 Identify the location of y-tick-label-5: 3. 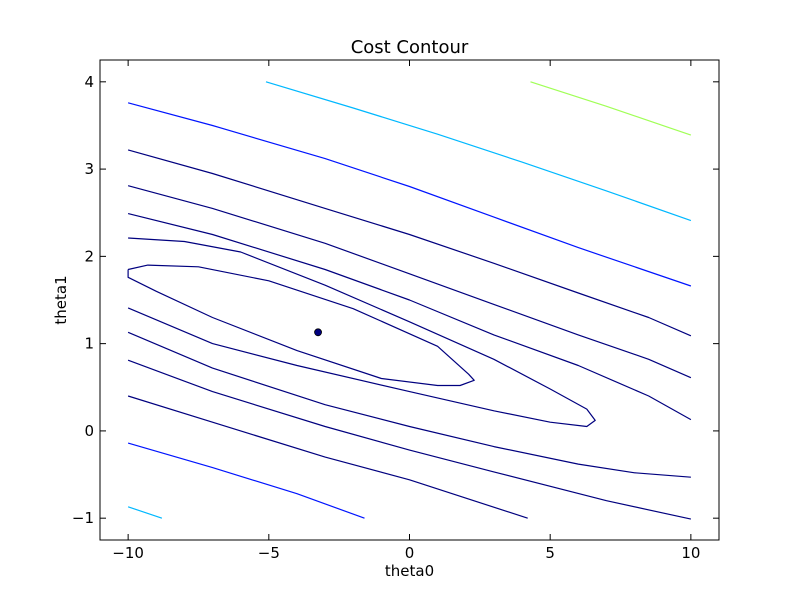
(89, 169).